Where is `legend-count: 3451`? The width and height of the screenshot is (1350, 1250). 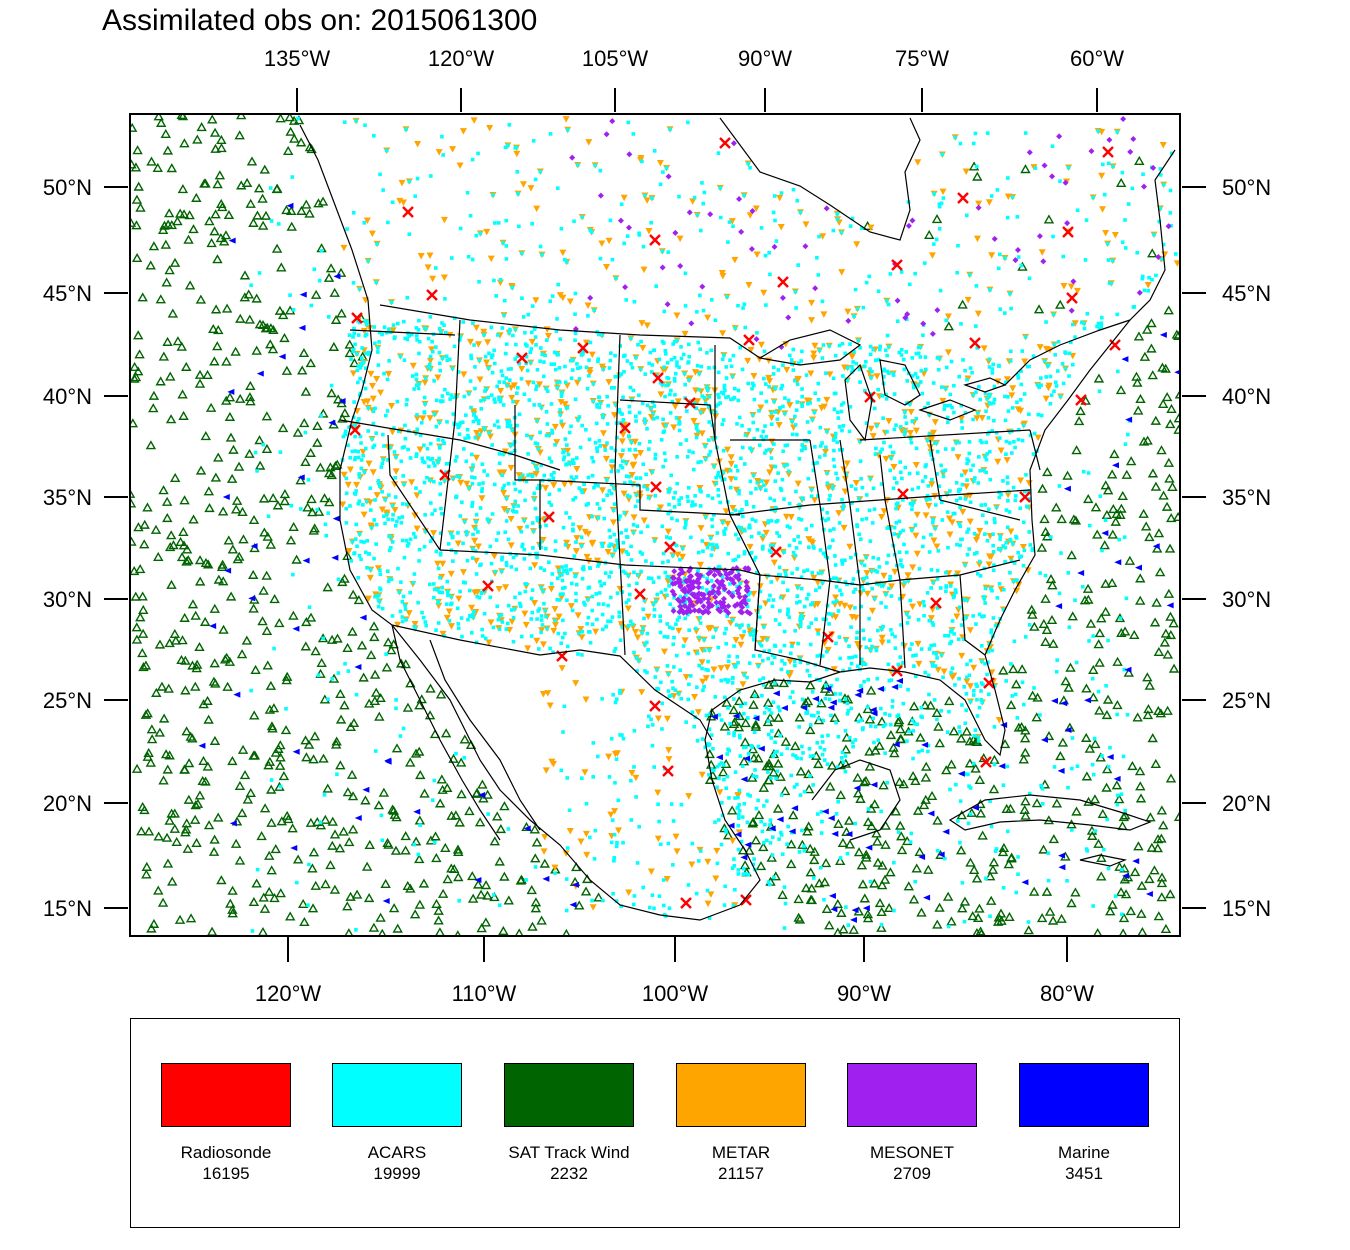
legend-count: 3451 is located at coordinates (1084, 1173).